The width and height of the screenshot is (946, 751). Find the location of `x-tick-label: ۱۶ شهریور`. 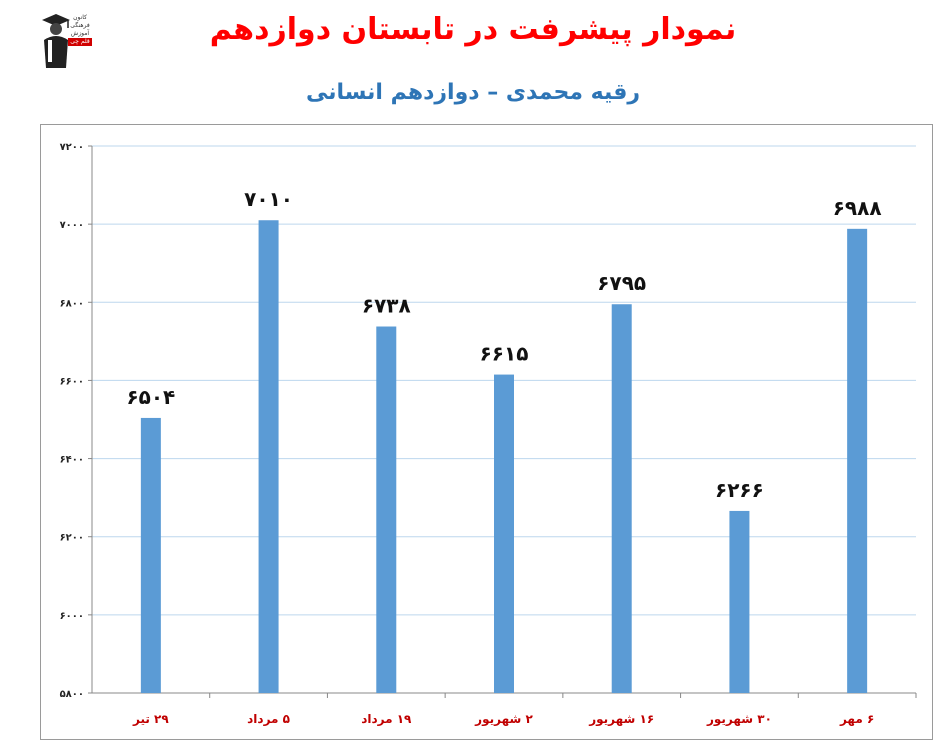

x-tick-label: ۱۶ شهریور is located at coordinates (621, 719).